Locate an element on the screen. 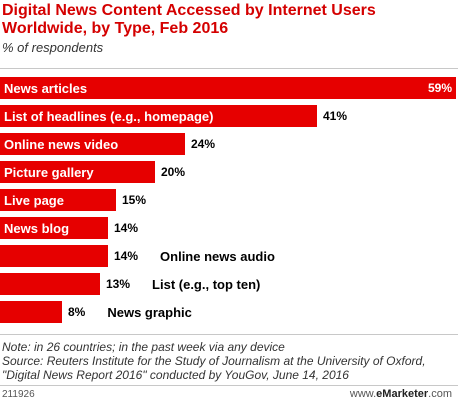  value-label-5: 14% is located at coordinates (126, 228).